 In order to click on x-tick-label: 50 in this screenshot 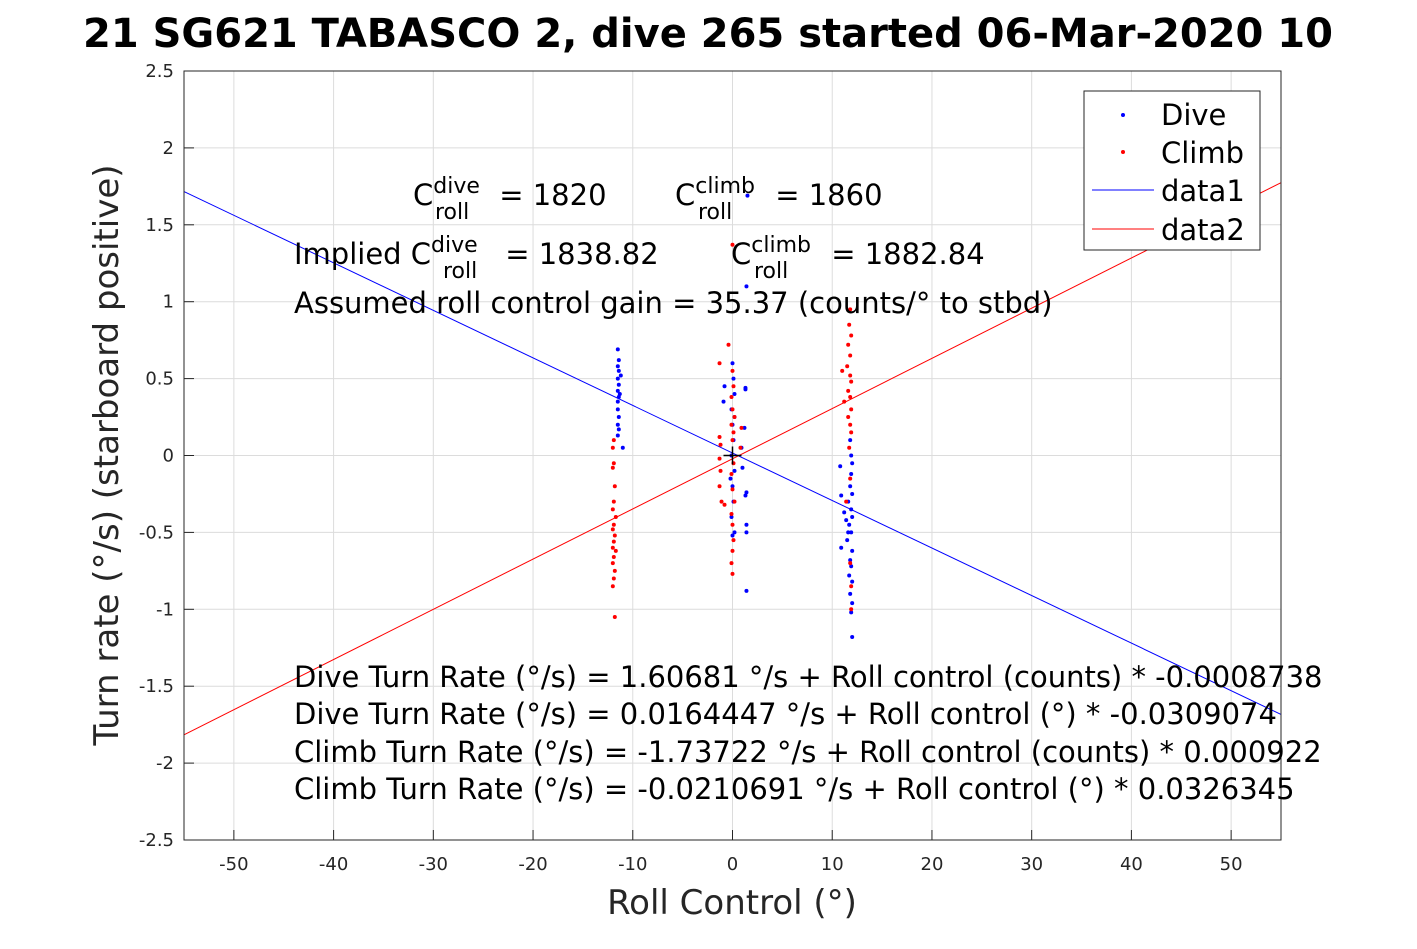, I will do `click(1231, 864)`.